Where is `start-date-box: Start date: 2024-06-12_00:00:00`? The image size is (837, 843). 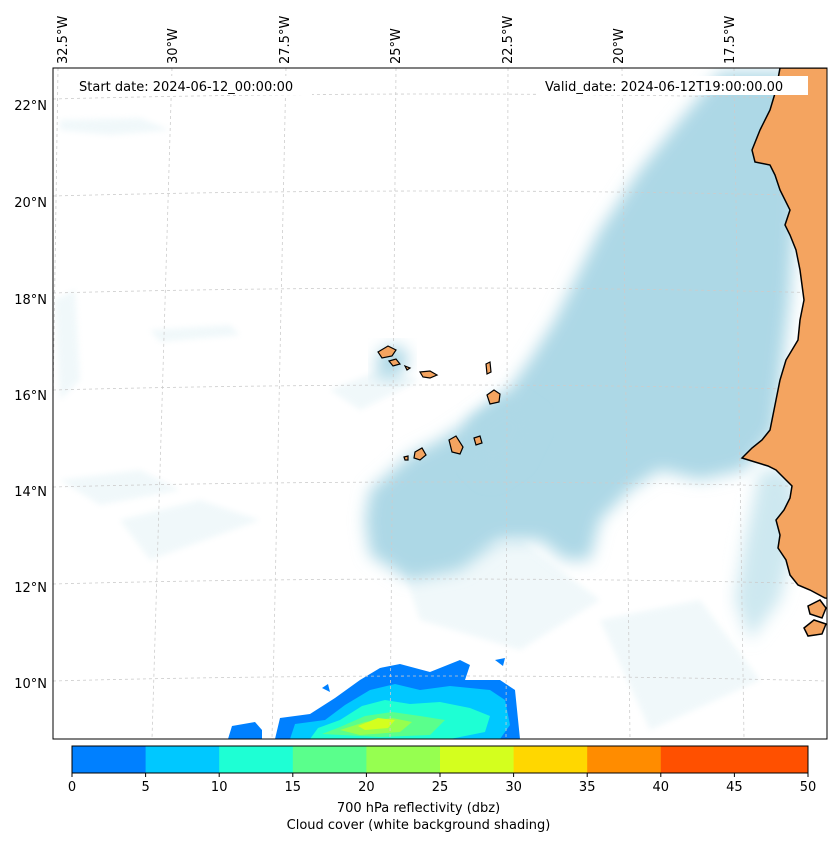 start-date-box: Start date: 2024-06-12_00:00:00 is located at coordinates (192, 85).